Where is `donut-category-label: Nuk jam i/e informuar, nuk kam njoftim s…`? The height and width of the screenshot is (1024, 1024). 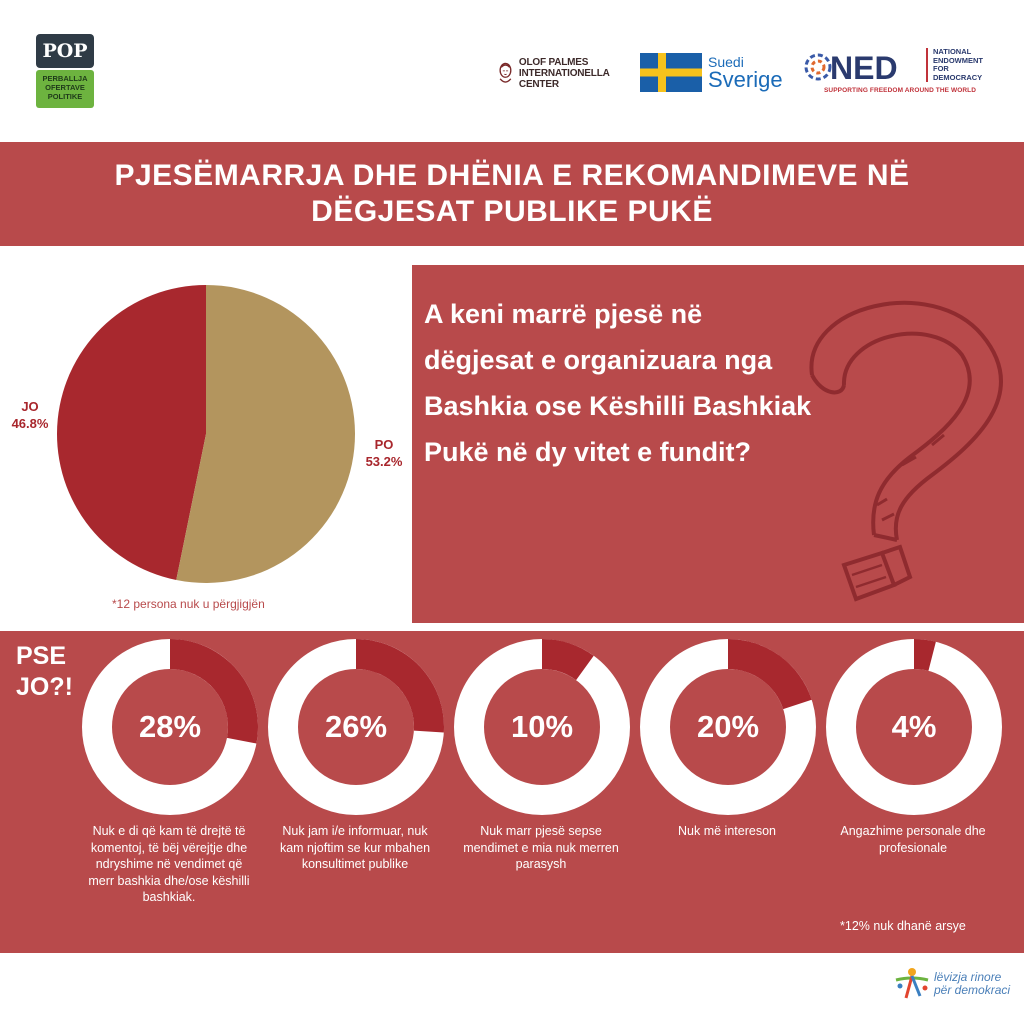 donut-category-label: Nuk jam i/e informuar, nuk kam njoftim s… is located at coordinates (355, 847).